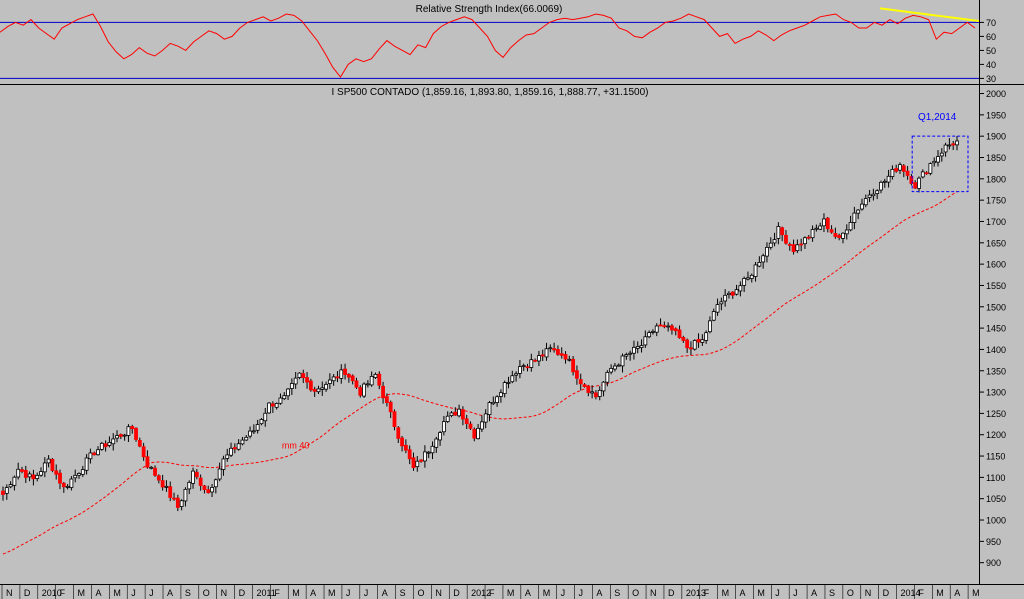 Image resolution: width=1024 pixels, height=599 pixels. What do you see at coordinates (242, 593) in the screenshot?
I see `x-tick-label: D` at bounding box center [242, 593].